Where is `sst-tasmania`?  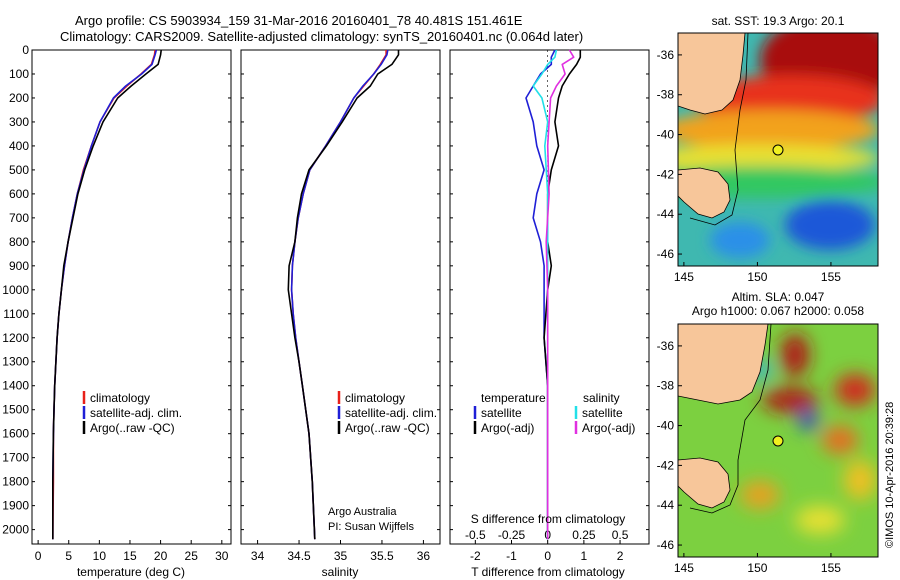 sst-tasmania is located at coordinates (704, 193).